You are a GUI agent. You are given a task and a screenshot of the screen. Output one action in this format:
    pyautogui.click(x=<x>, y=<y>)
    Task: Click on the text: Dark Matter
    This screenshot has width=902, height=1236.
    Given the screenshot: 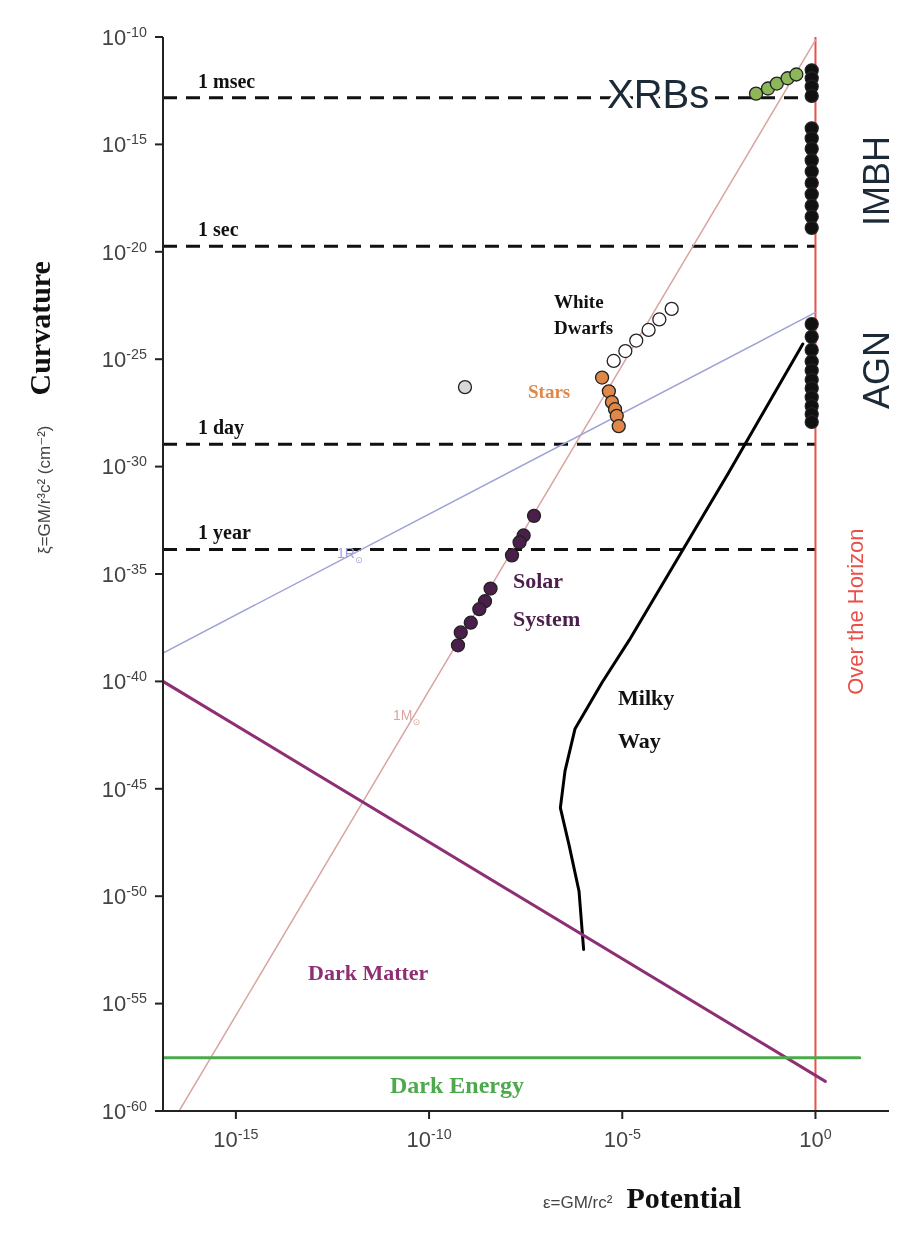 What is the action you would take?
    pyautogui.click(x=368, y=972)
    